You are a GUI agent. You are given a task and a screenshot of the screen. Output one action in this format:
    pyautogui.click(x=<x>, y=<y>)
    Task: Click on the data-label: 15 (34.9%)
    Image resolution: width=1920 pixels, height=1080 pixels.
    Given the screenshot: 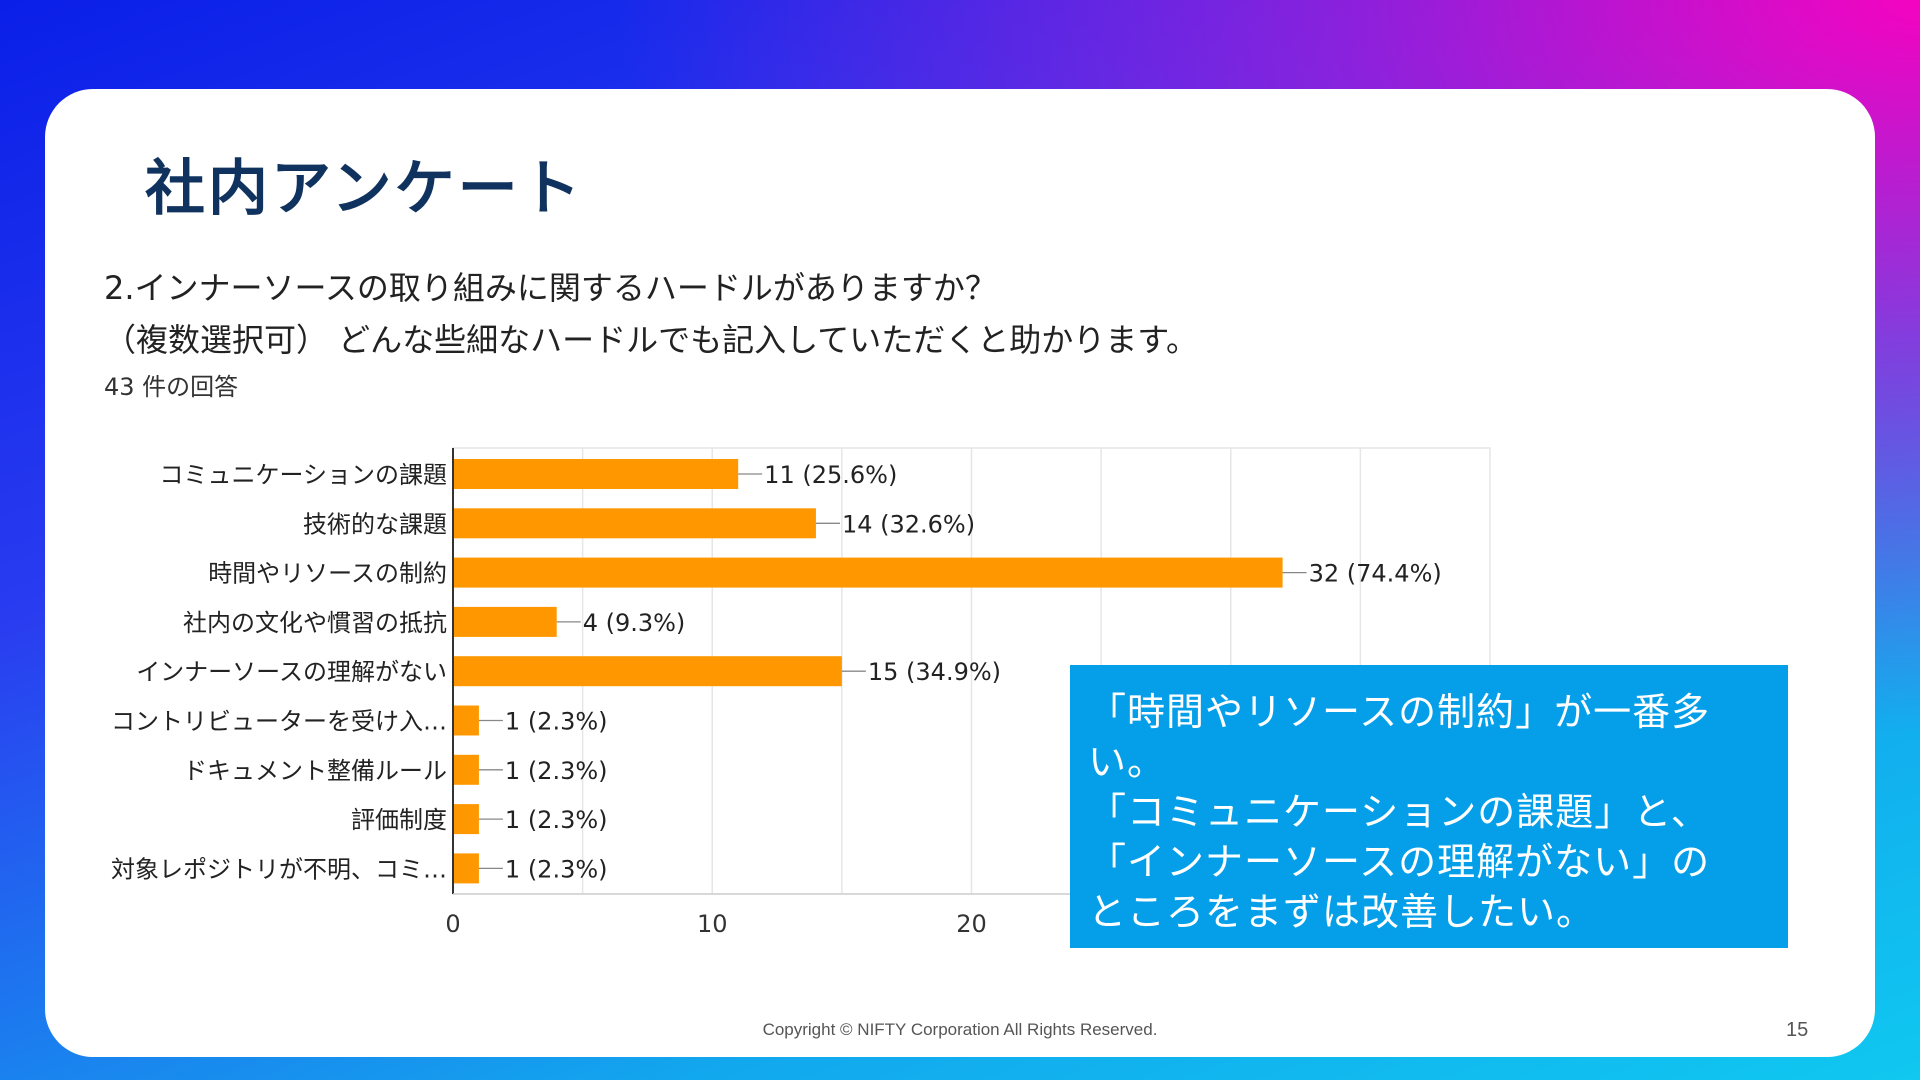 What is the action you would take?
    pyautogui.click(x=934, y=672)
    